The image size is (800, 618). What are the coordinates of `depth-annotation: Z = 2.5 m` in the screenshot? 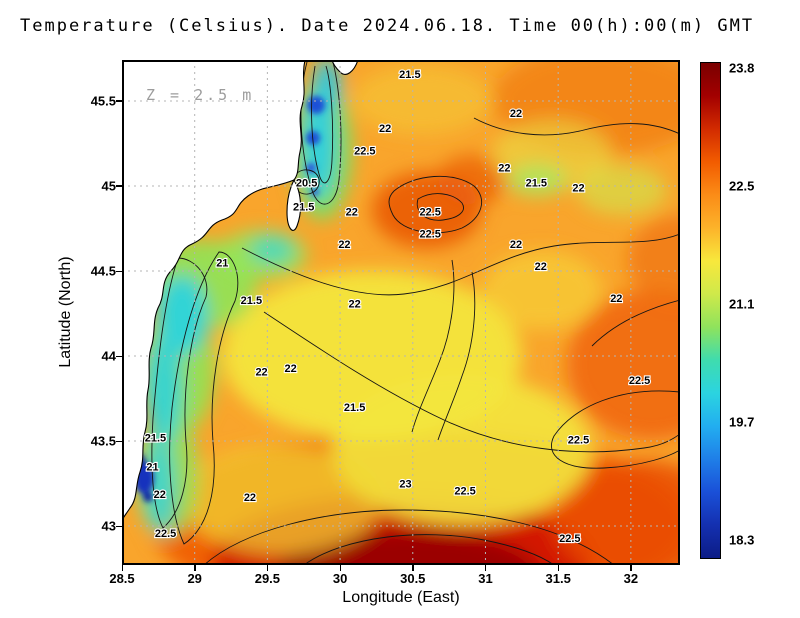 It's located at (200, 95).